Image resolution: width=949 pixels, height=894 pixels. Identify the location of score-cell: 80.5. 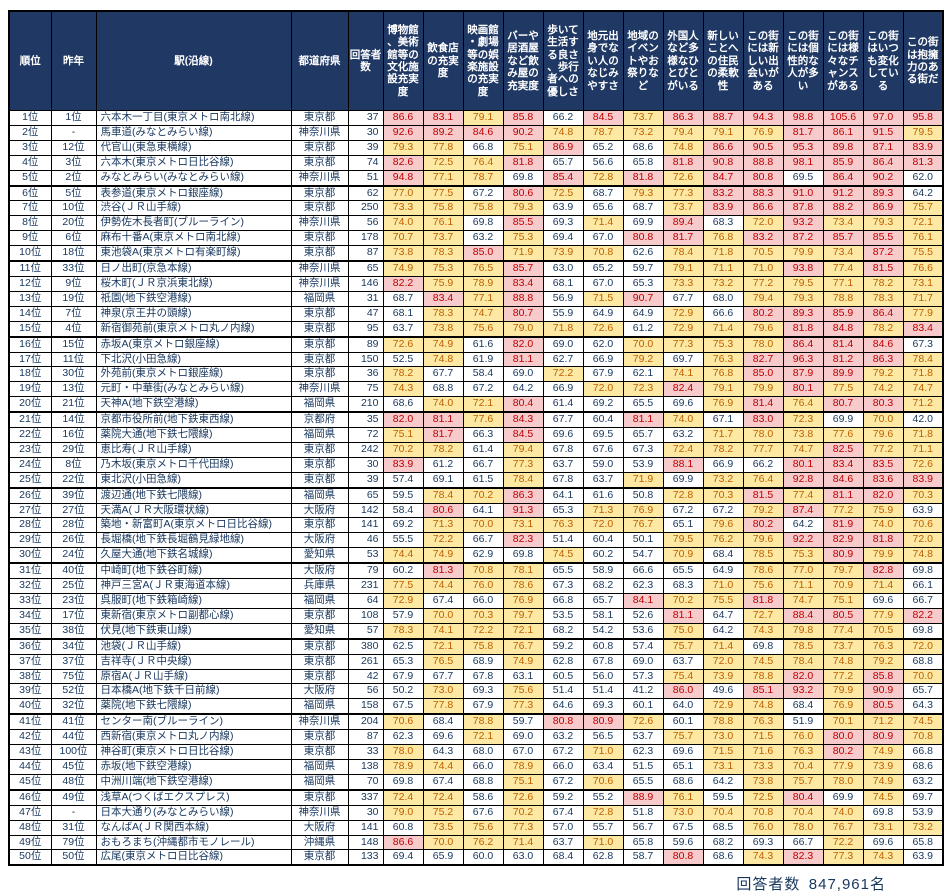
(883, 707).